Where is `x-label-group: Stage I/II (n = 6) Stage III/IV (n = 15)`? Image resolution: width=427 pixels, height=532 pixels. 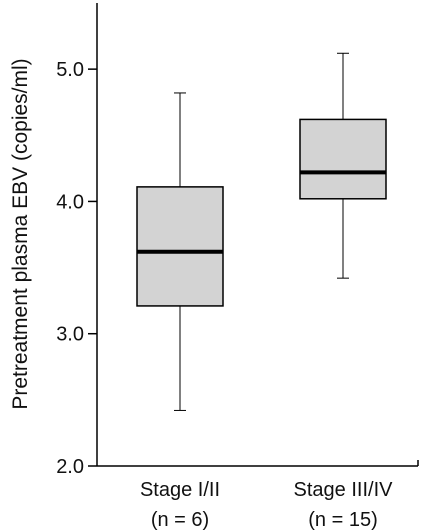 x-label-group: Stage I/II (n = 6) Stage III/IV (n = 15) is located at coordinates (266, 505).